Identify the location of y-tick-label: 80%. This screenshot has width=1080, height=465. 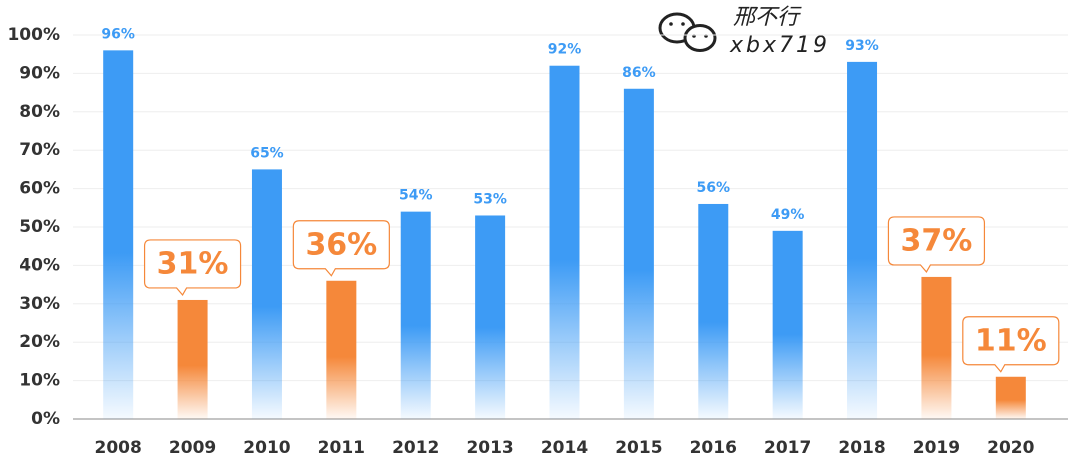
(39, 112).